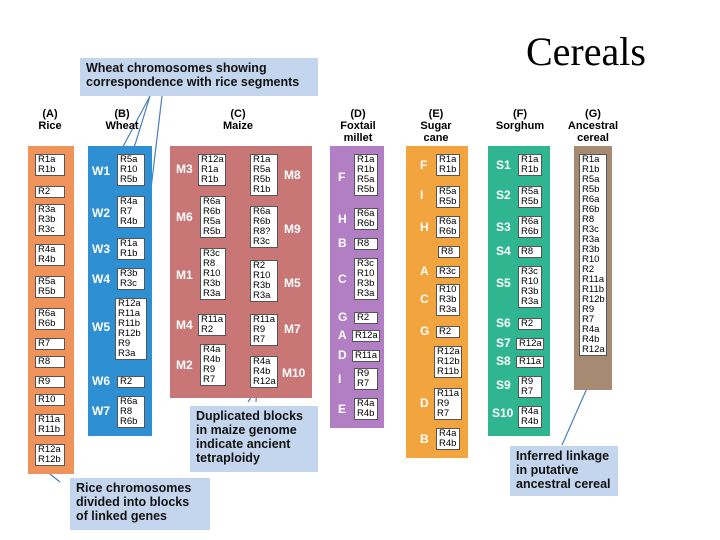 This screenshot has height=540, width=720. What do you see at coordinates (131, 329) in the screenshot?
I see `wheat-block: R12a R11a R11b R12b R9 R3a` at bounding box center [131, 329].